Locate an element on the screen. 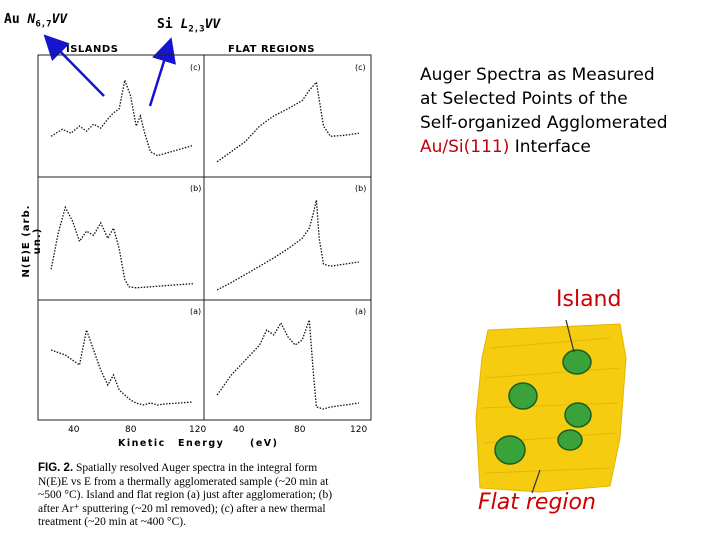  flat-region-shape is located at coordinates (551, 408).